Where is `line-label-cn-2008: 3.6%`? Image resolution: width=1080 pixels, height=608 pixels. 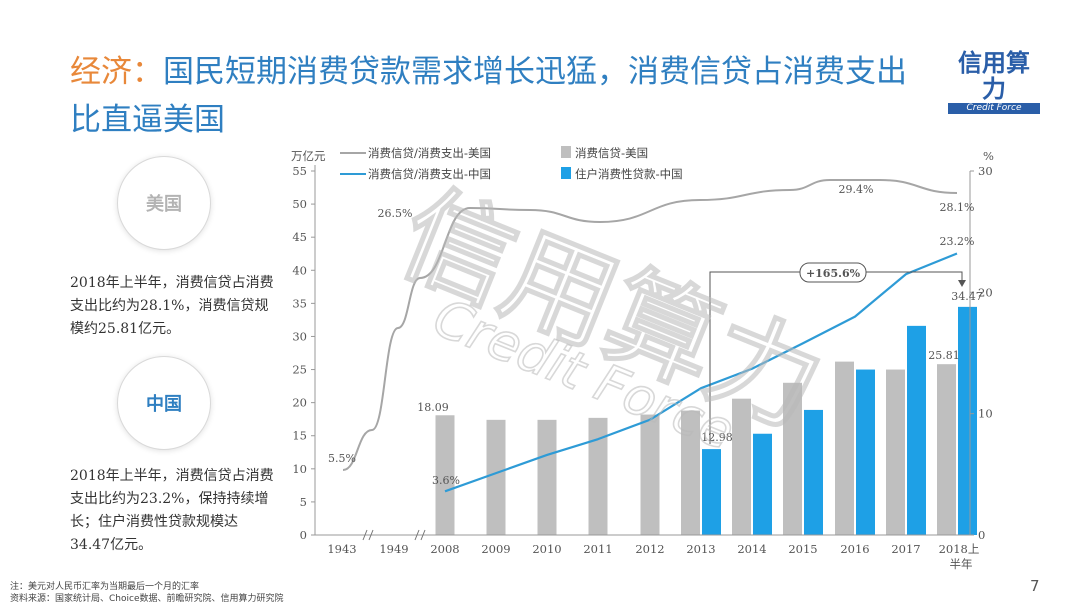 line-label-cn-2008: 3.6% is located at coordinates (446, 480).